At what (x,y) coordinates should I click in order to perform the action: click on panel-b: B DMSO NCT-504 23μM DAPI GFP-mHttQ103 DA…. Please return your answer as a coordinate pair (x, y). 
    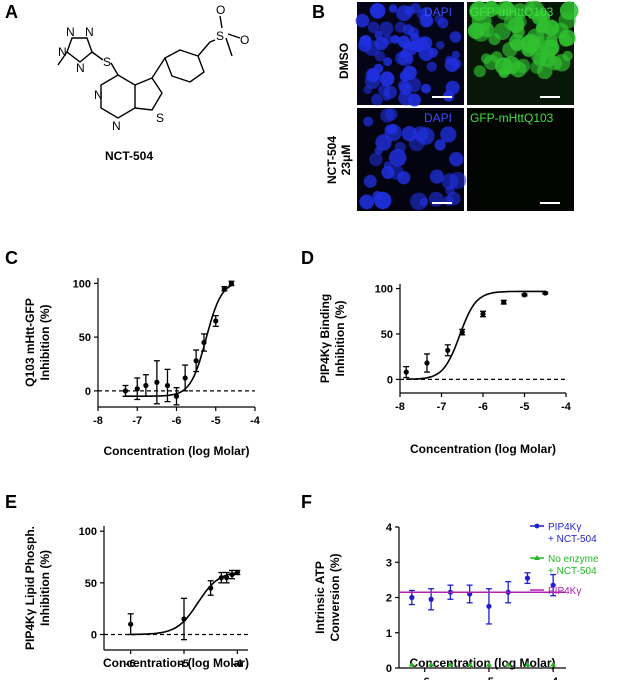
    Looking at the image, I should click on (445, 105).